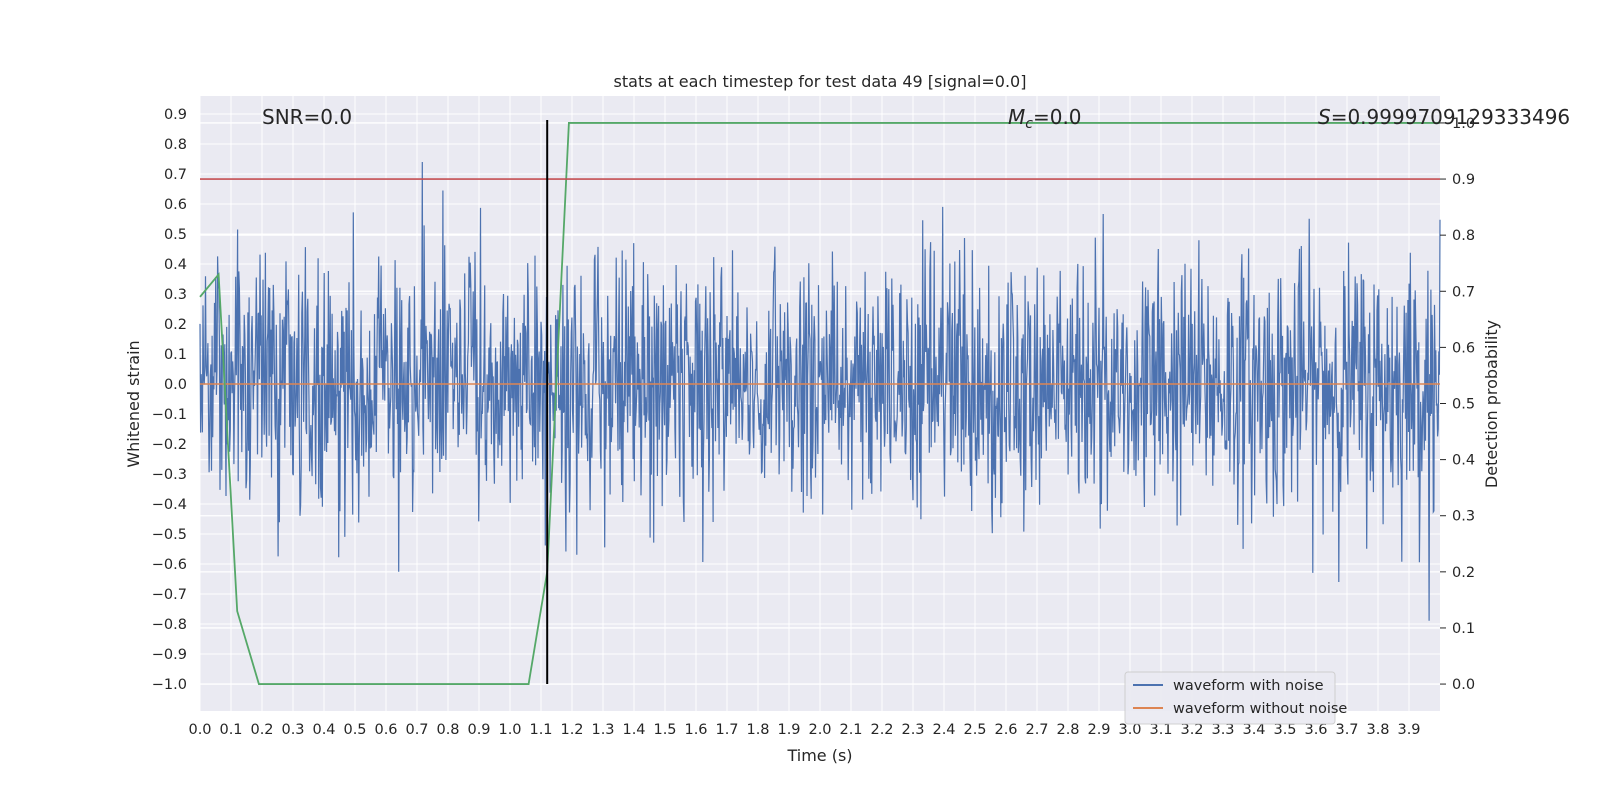 The width and height of the screenshot is (1600, 800). I want to click on x-tick-label: 3.6, so click(1315, 730).